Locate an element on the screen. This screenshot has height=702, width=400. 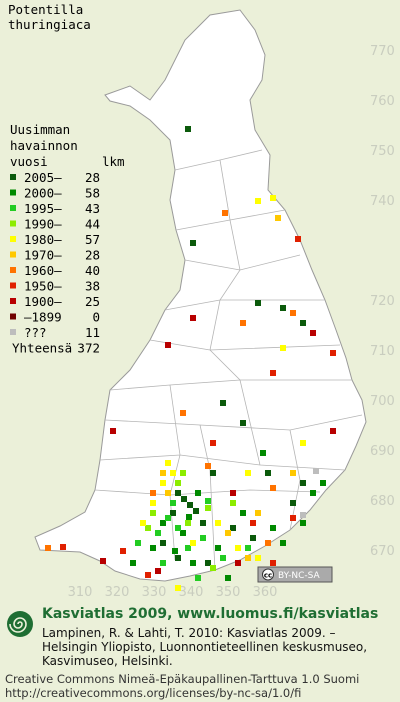
easting-label: 330 is located at coordinates (154, 592).